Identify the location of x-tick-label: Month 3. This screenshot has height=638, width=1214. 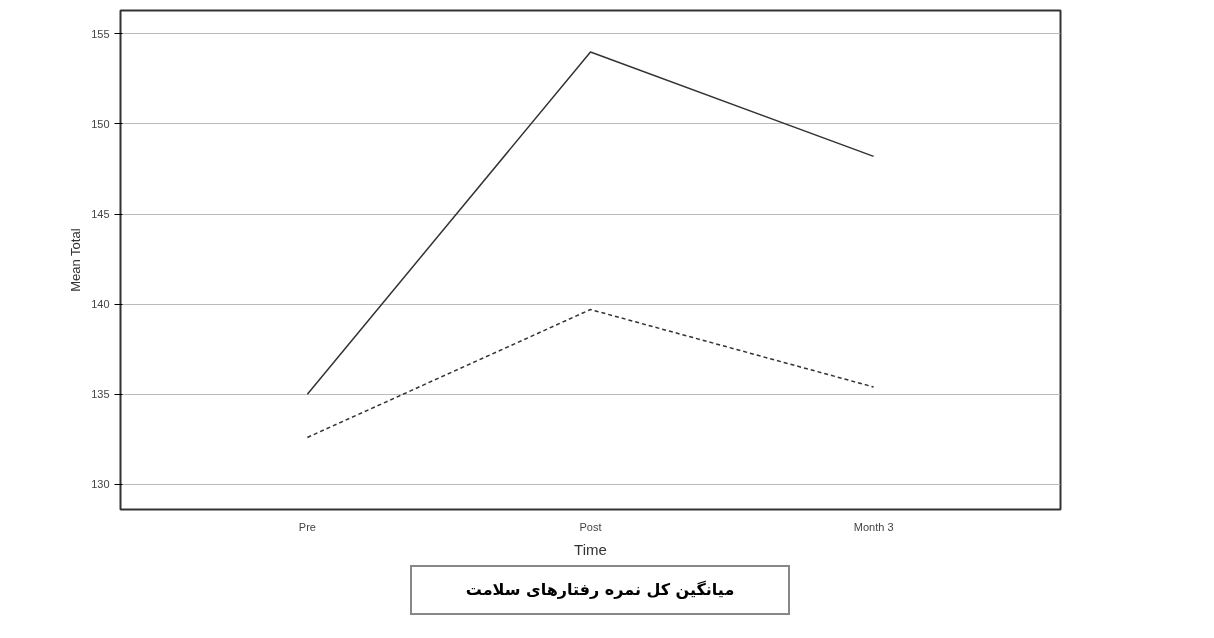
(873, 526).